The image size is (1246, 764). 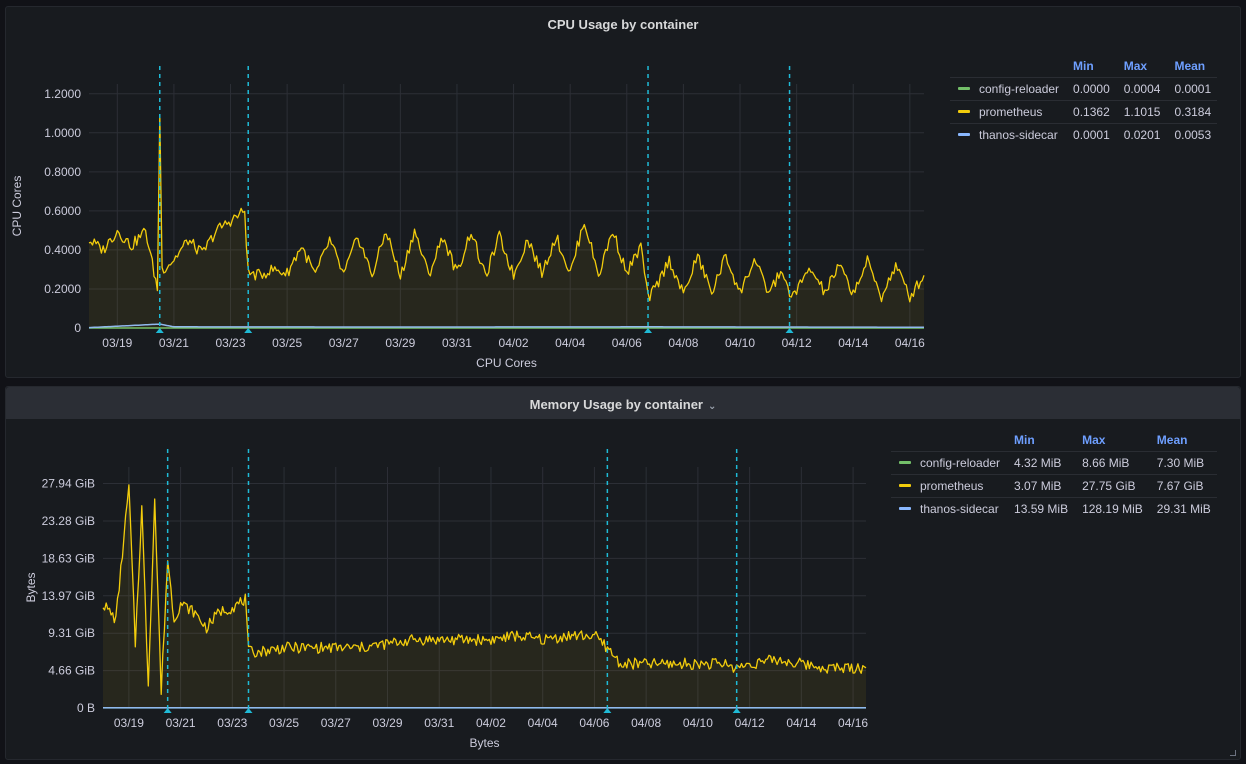 I want to click on legend-min: 13.59 MiB, so click(x=1040, y=508).